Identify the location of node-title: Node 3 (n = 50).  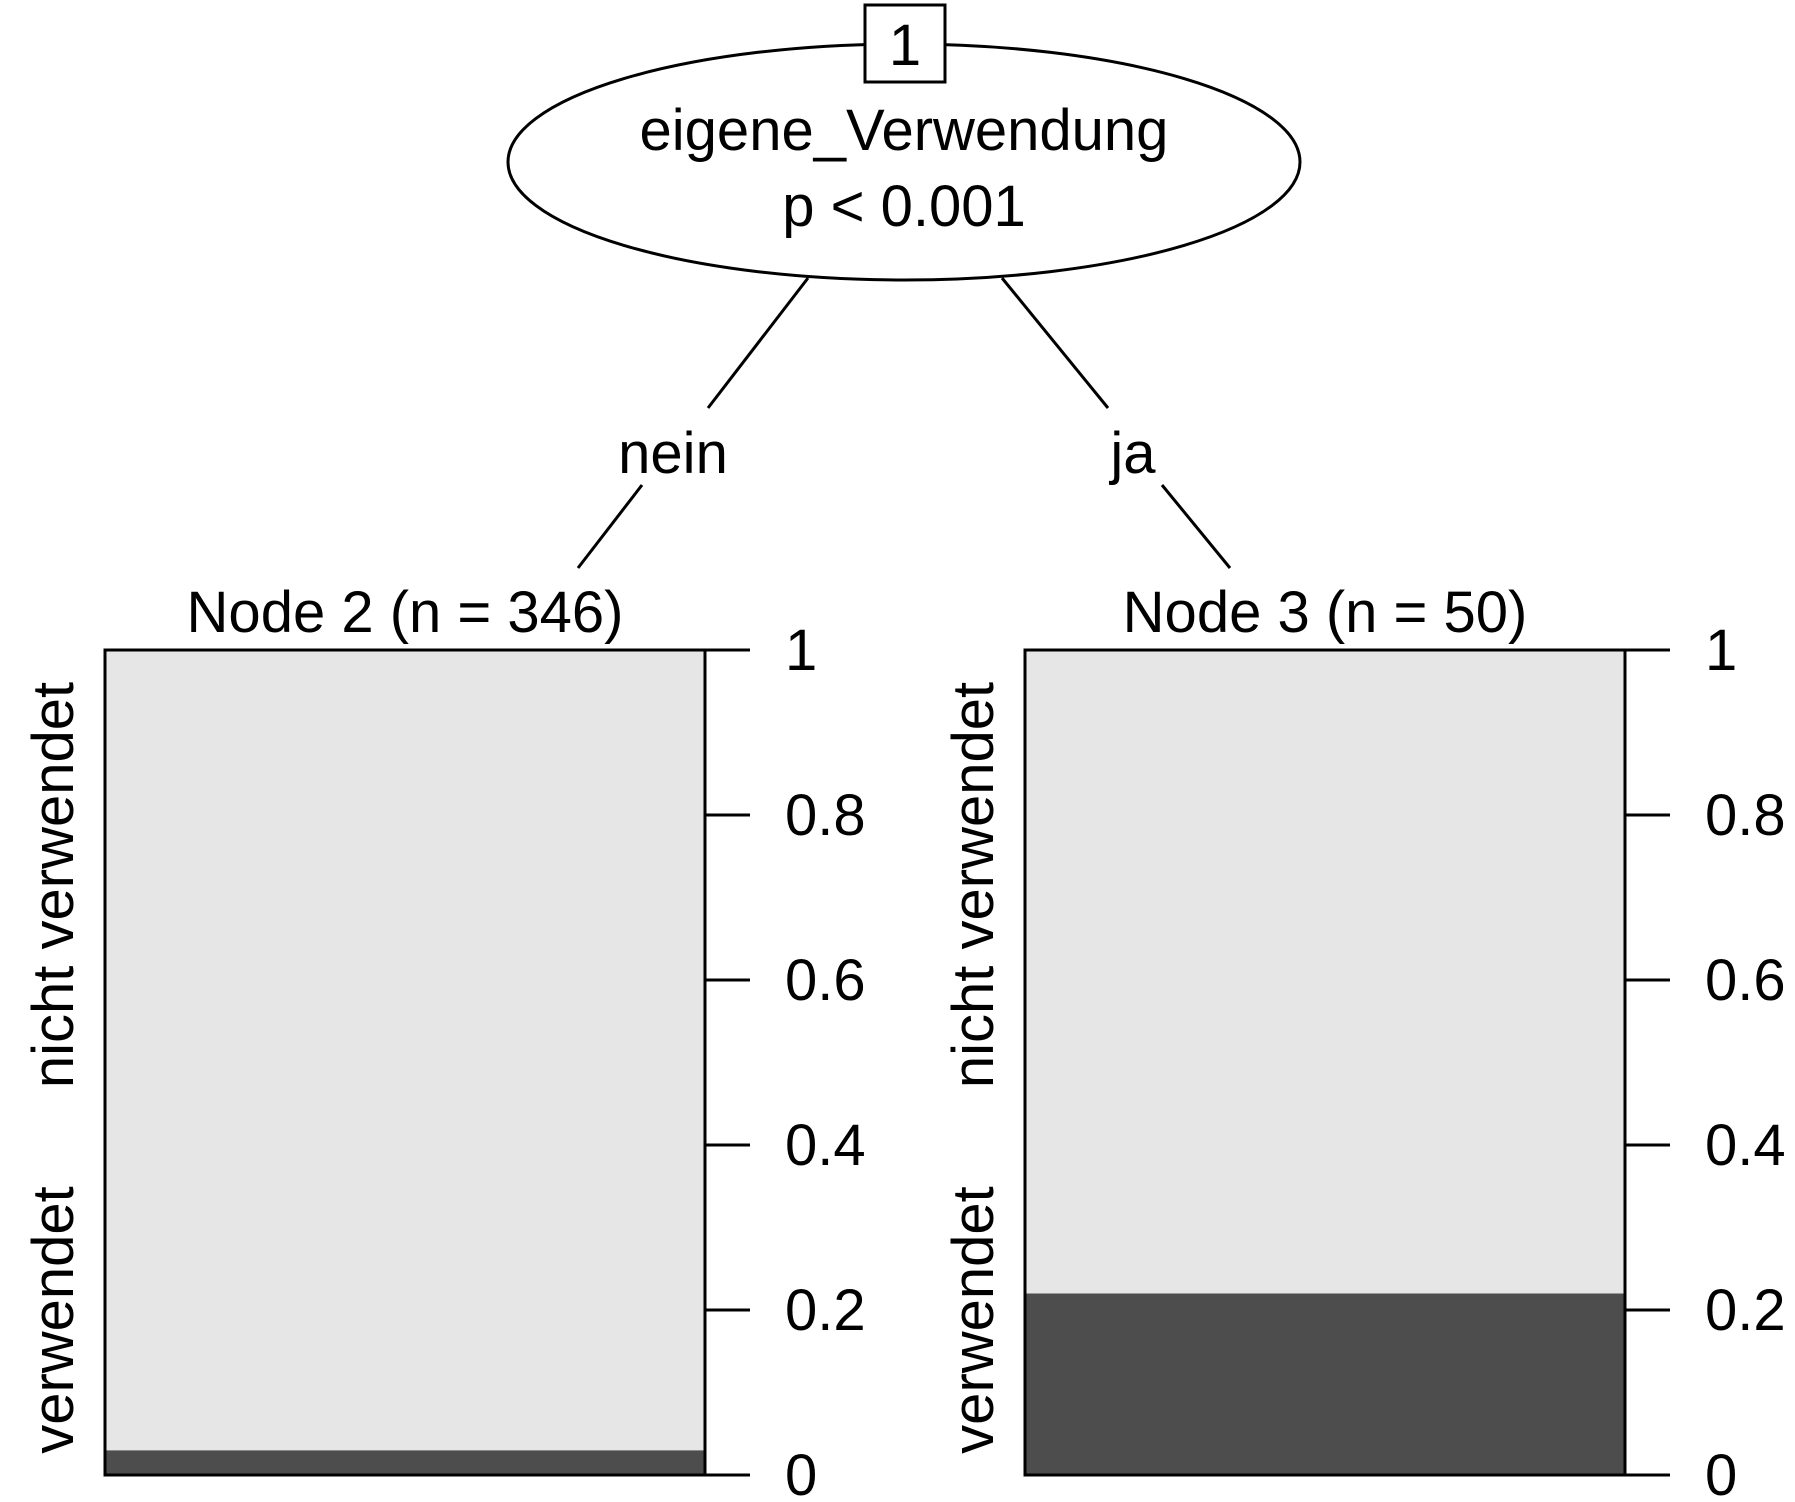
(1325, 612).